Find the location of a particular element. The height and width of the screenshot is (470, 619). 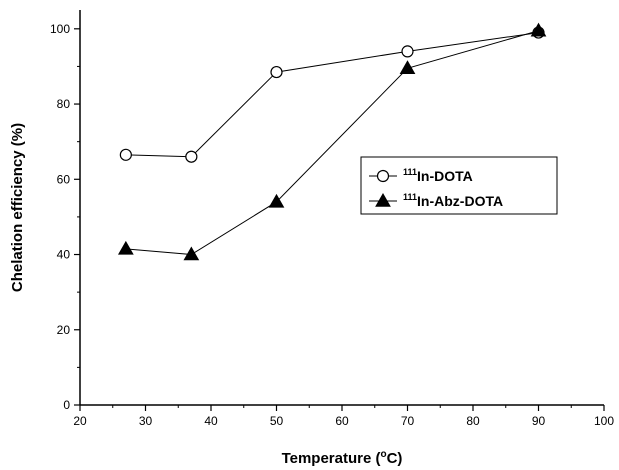

x-tick-label: 50 is located at coordinates (277, 421).